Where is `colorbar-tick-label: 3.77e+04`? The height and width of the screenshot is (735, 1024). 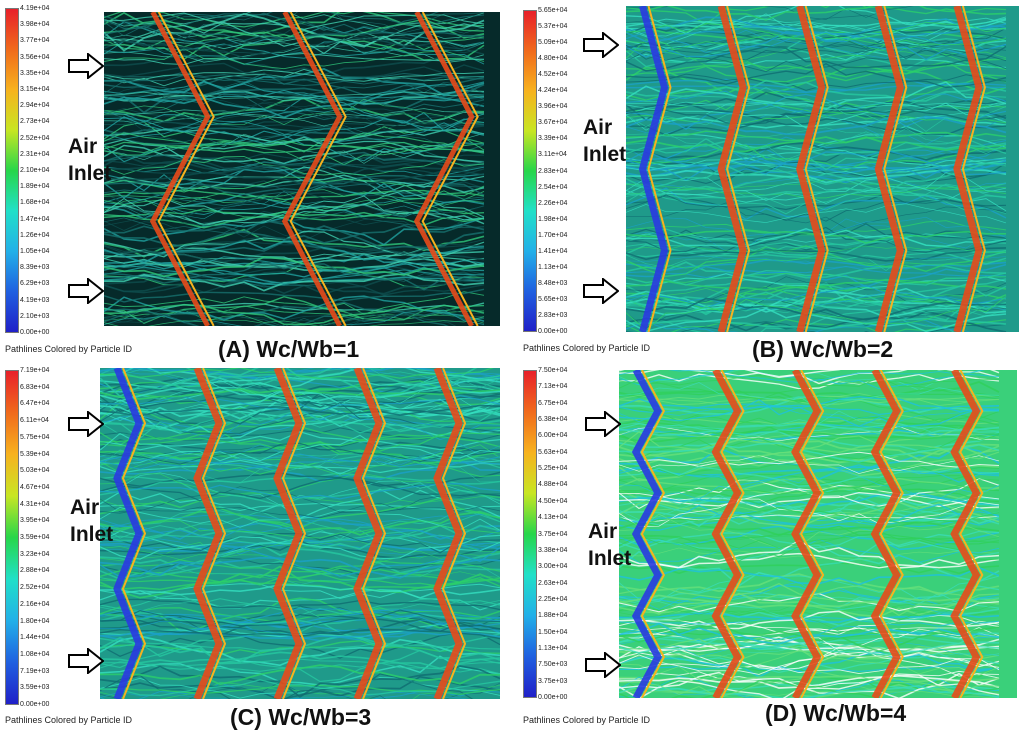
colorbar-tick-label: 3.77e+04 is located at coordinates (35, 41).